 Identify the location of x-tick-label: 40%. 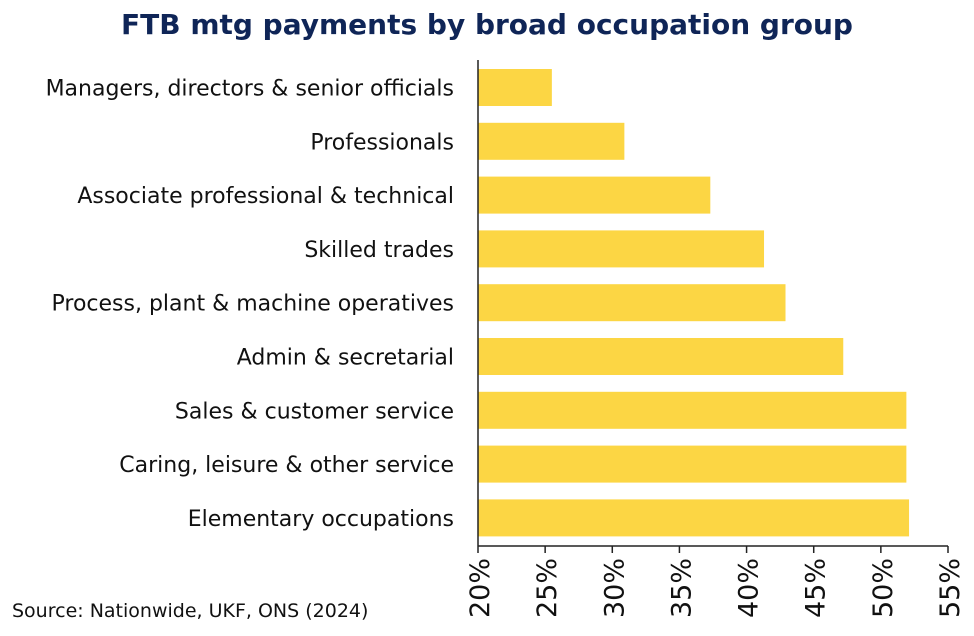
(749, 588).